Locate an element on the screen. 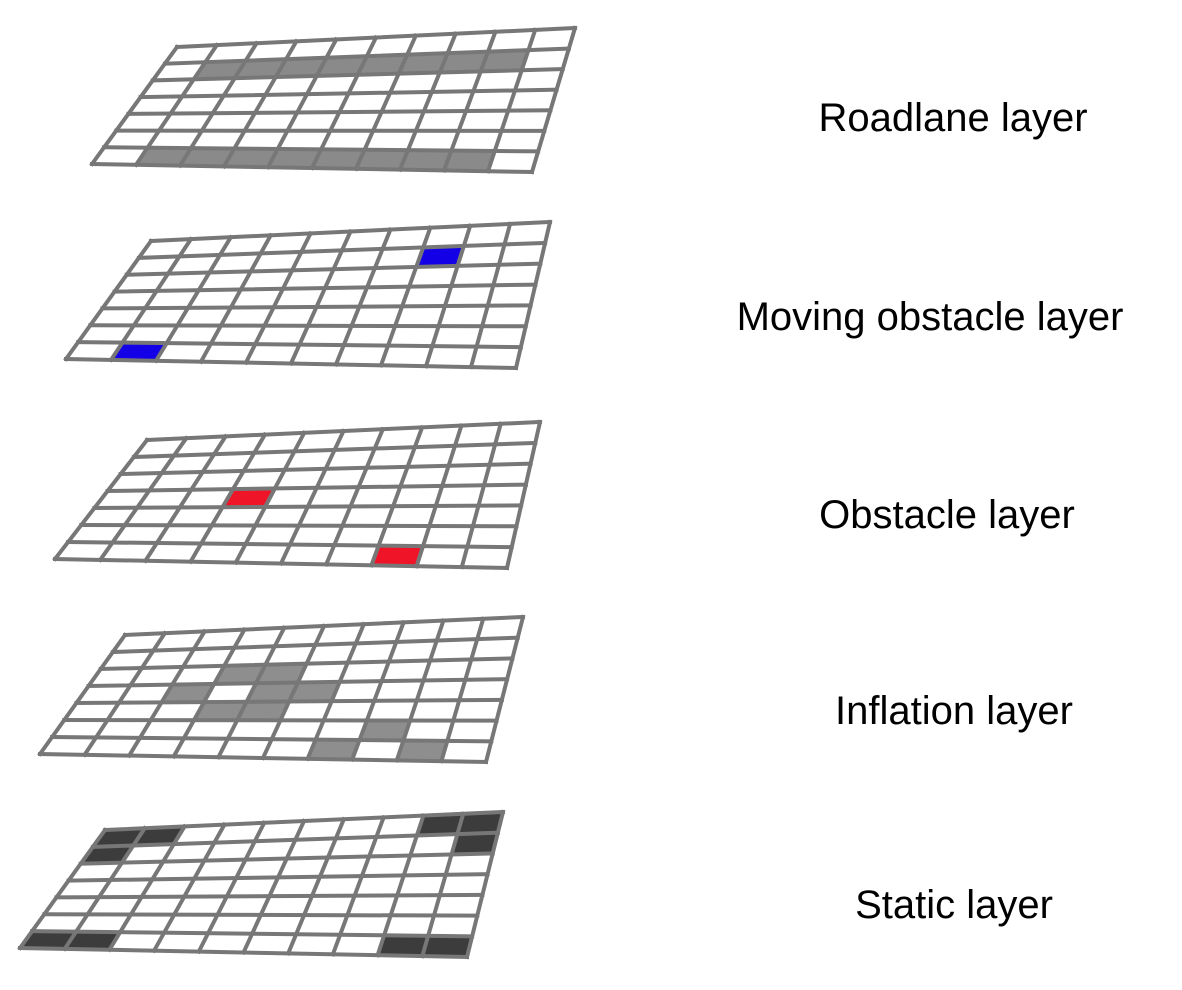 The image size is (1182, 990). obstacle-grid is located at coordinates (297, 495).